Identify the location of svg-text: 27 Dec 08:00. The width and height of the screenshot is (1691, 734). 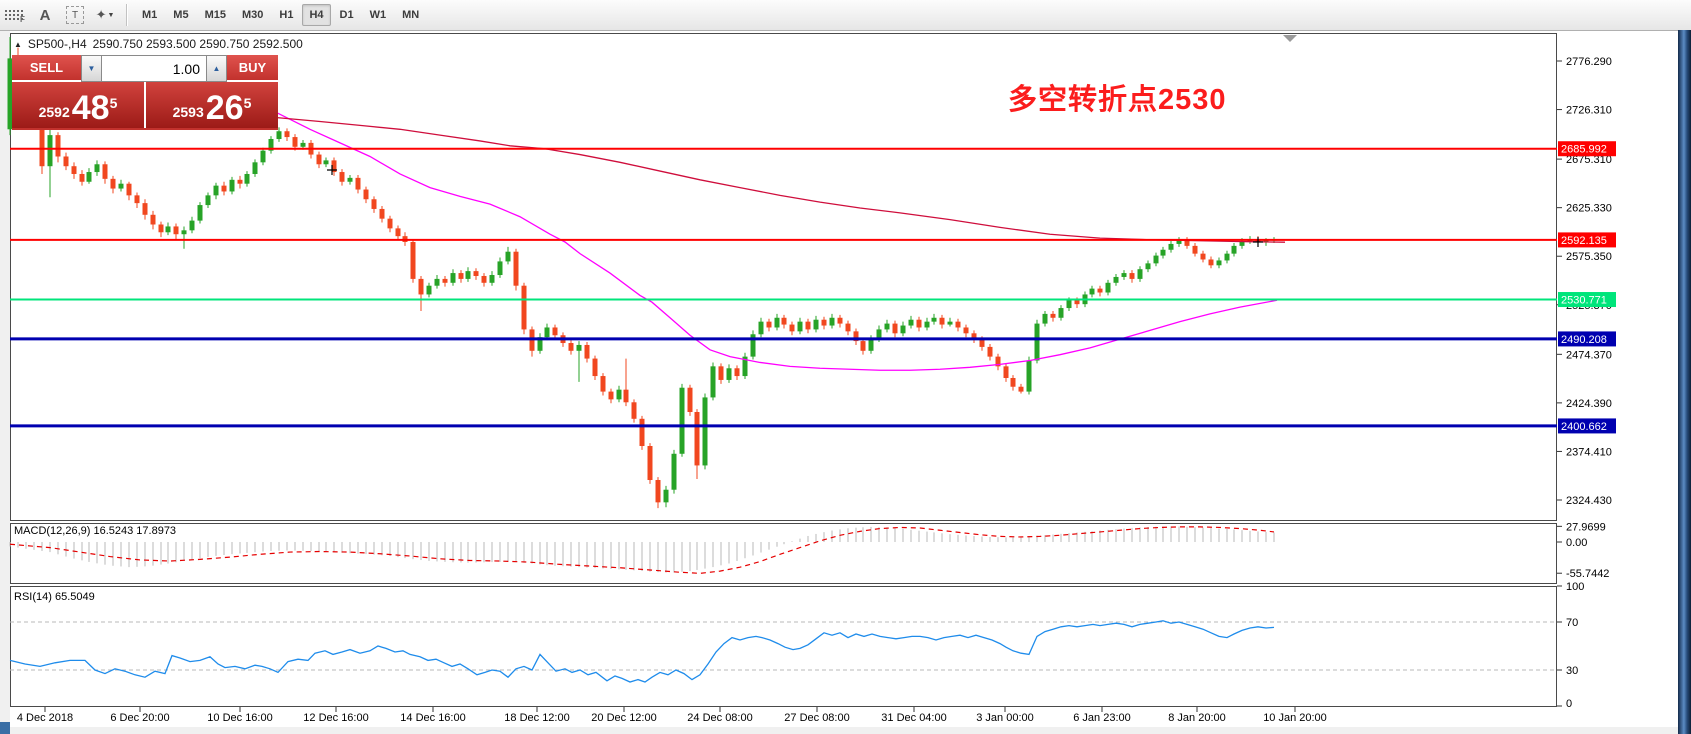
(816, 718).